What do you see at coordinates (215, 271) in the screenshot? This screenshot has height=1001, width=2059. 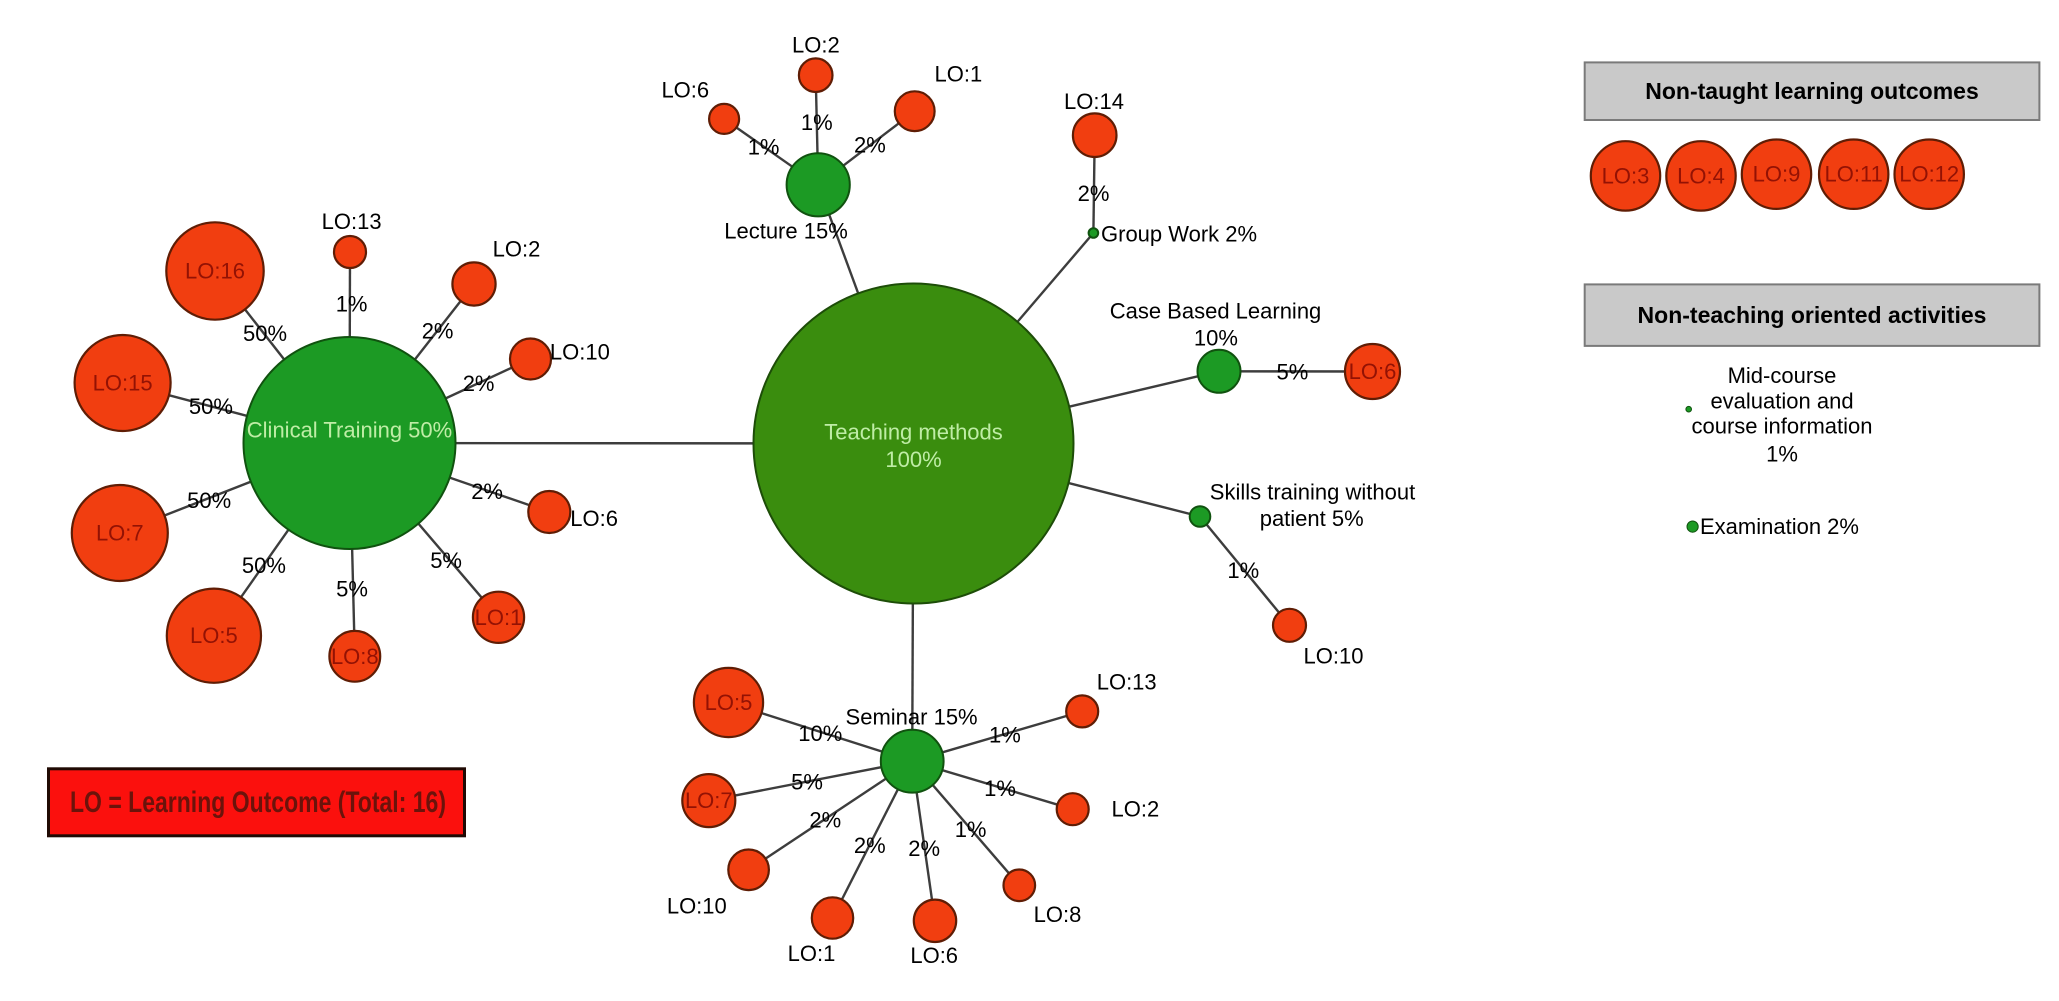 I see `svg-text: LO:16` at bounding box center [215, 271].